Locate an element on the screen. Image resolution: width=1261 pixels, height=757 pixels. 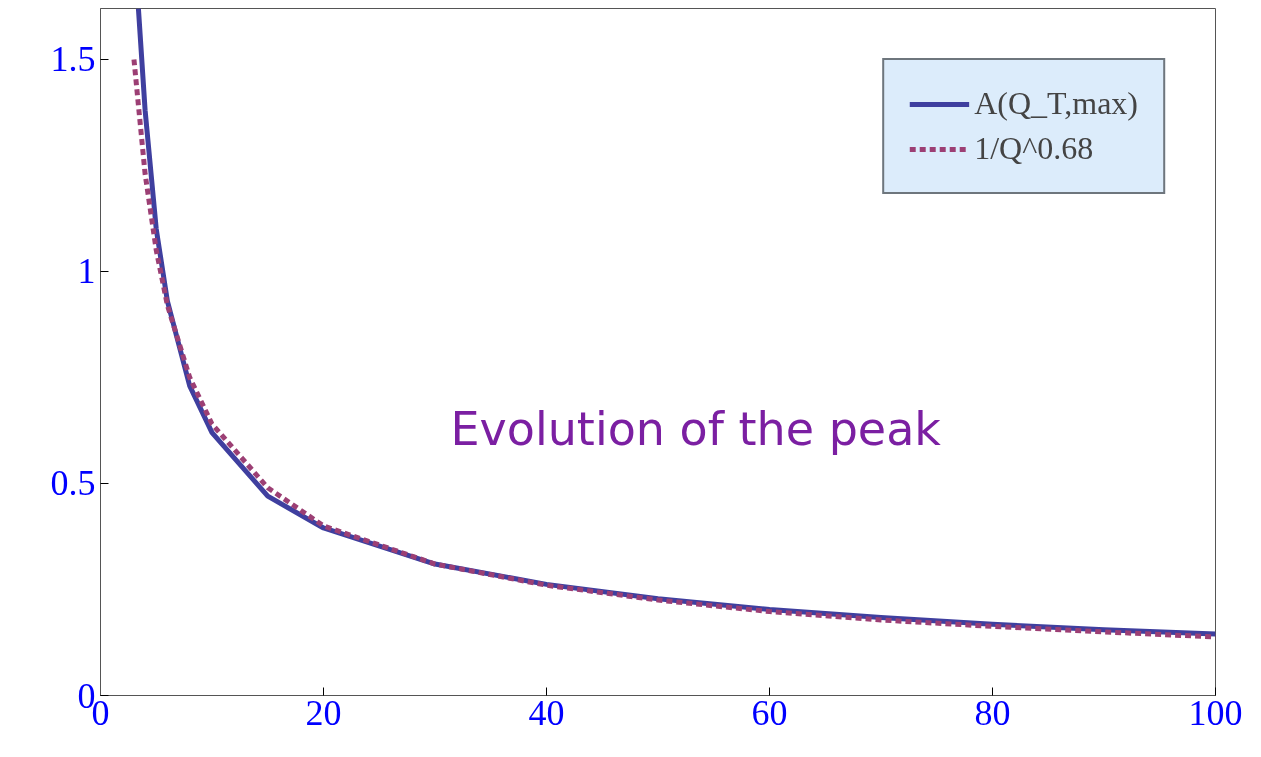
x-tick-label: 60 is located at coordinates (769, 712).